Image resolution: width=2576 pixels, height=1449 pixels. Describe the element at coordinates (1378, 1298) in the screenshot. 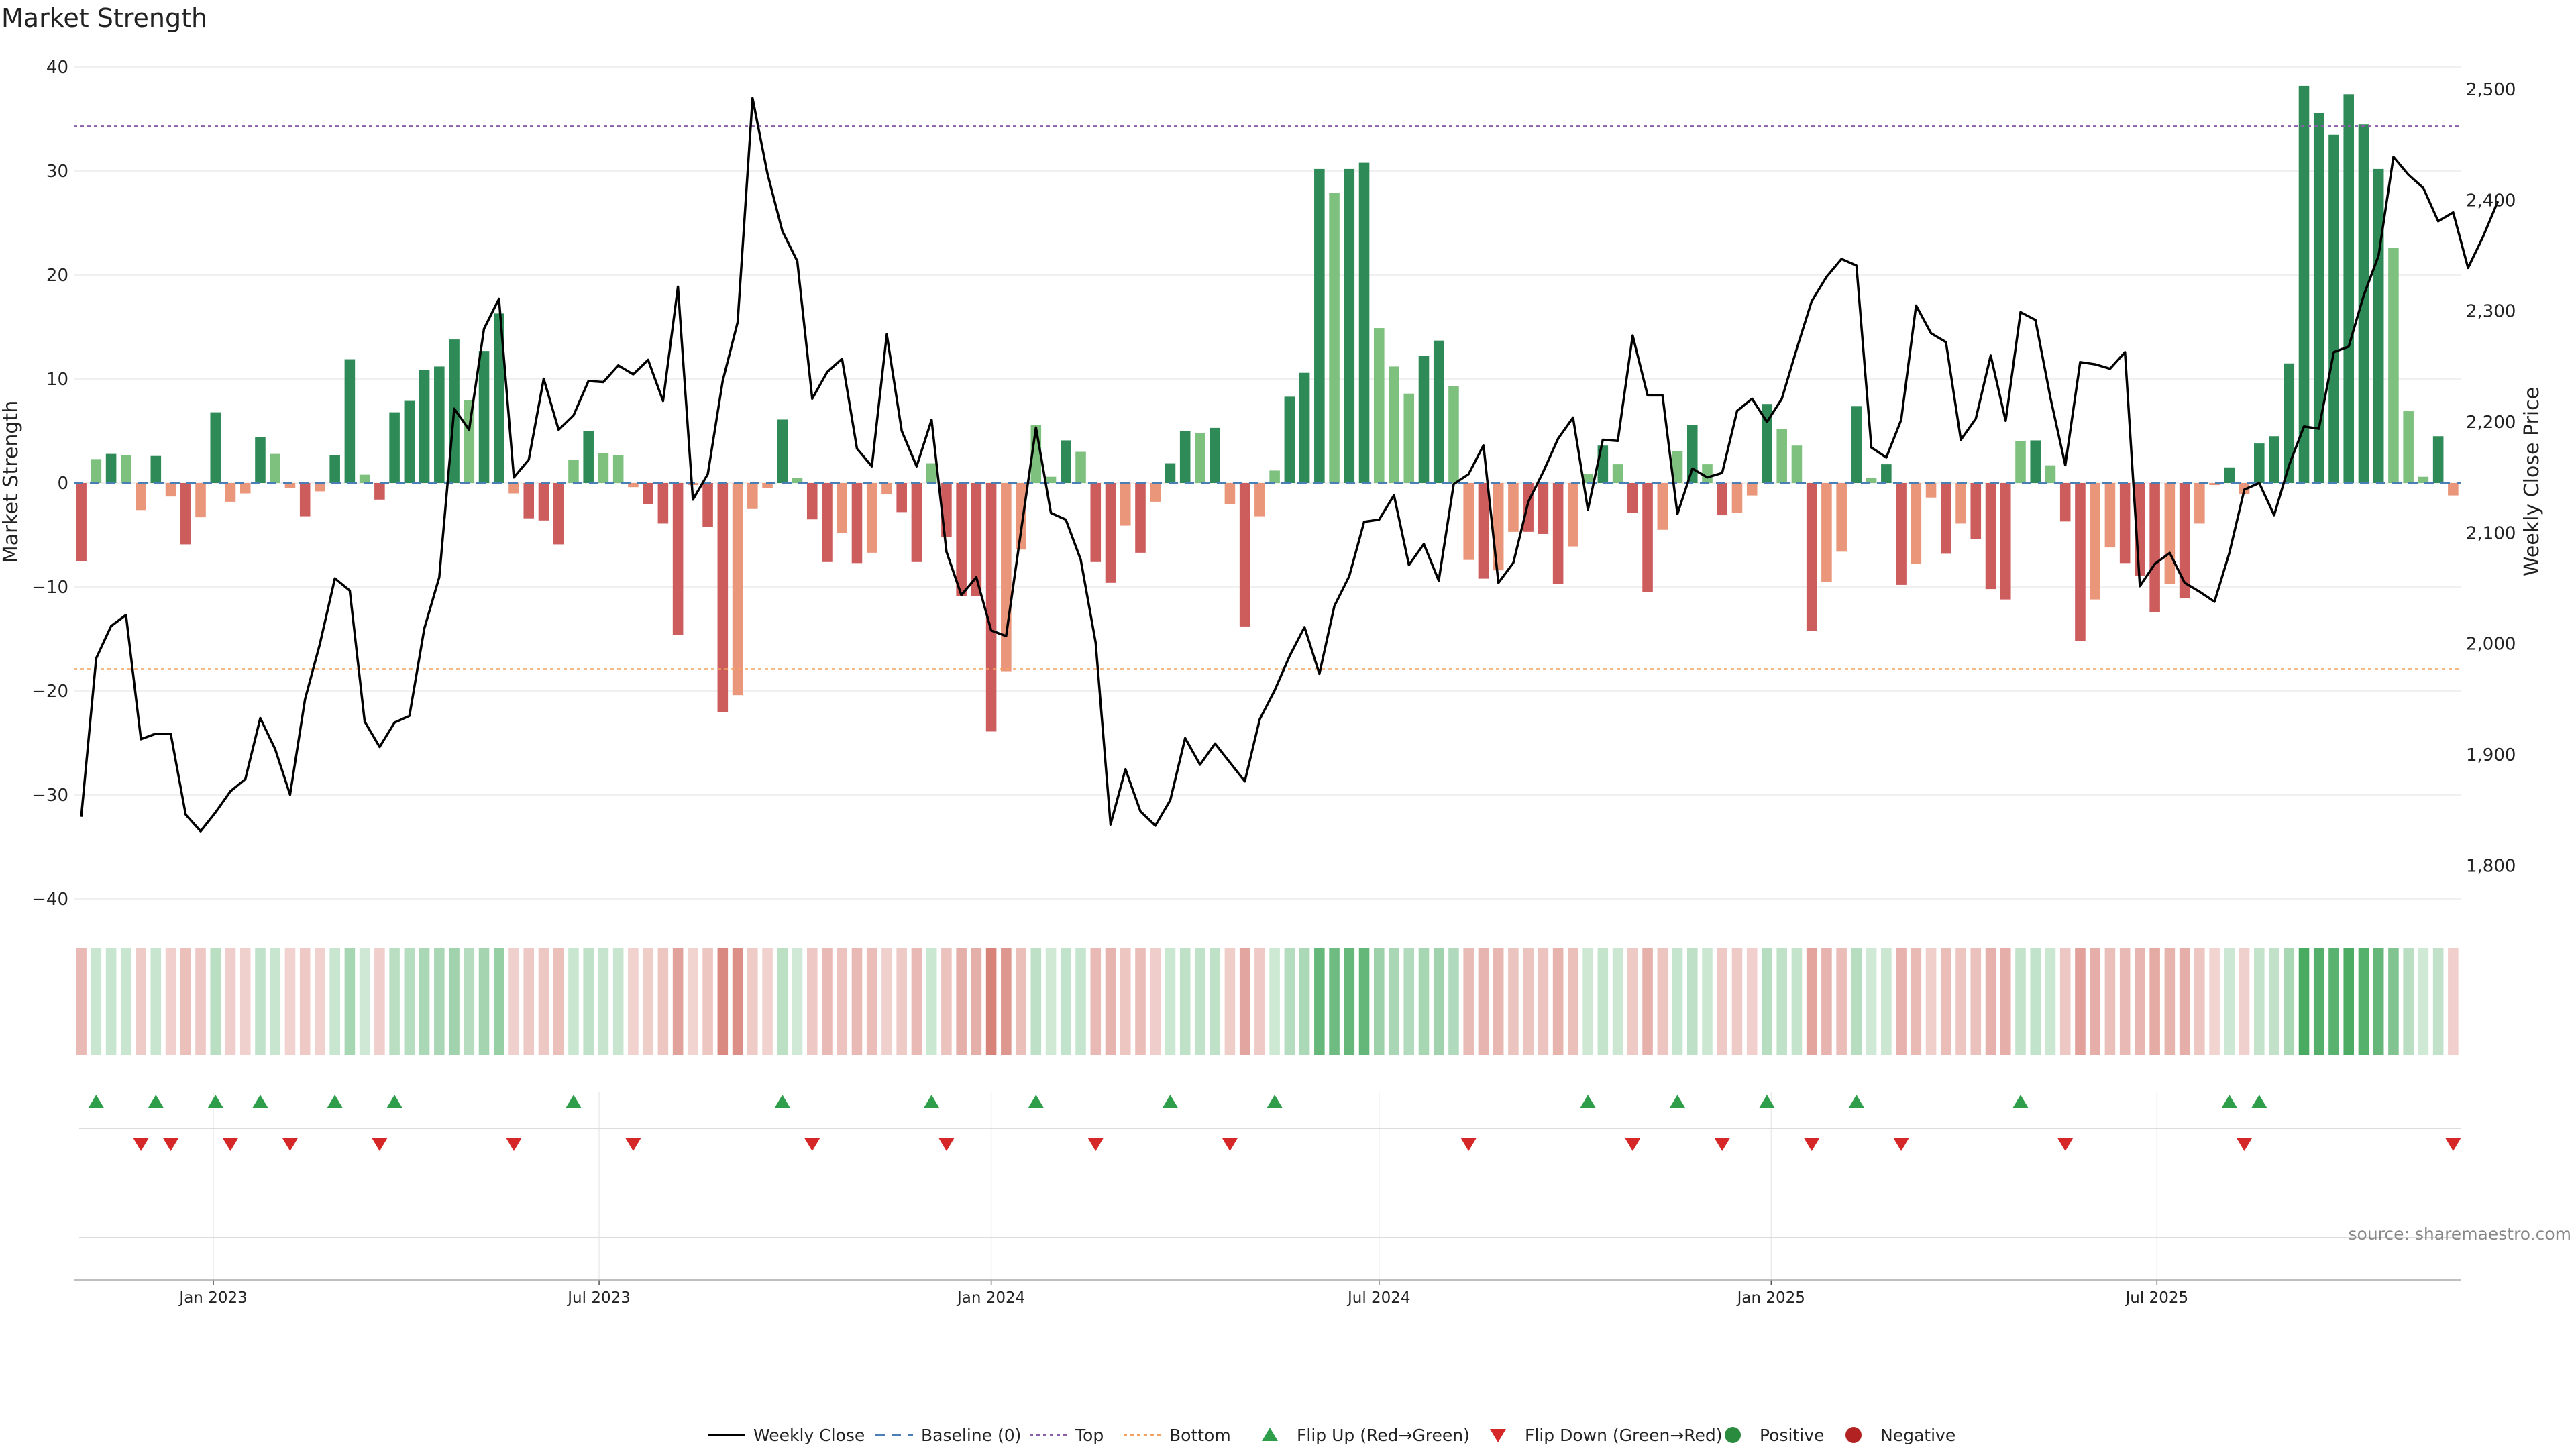

I see `x-tick-label: Jul 2024` at that location.